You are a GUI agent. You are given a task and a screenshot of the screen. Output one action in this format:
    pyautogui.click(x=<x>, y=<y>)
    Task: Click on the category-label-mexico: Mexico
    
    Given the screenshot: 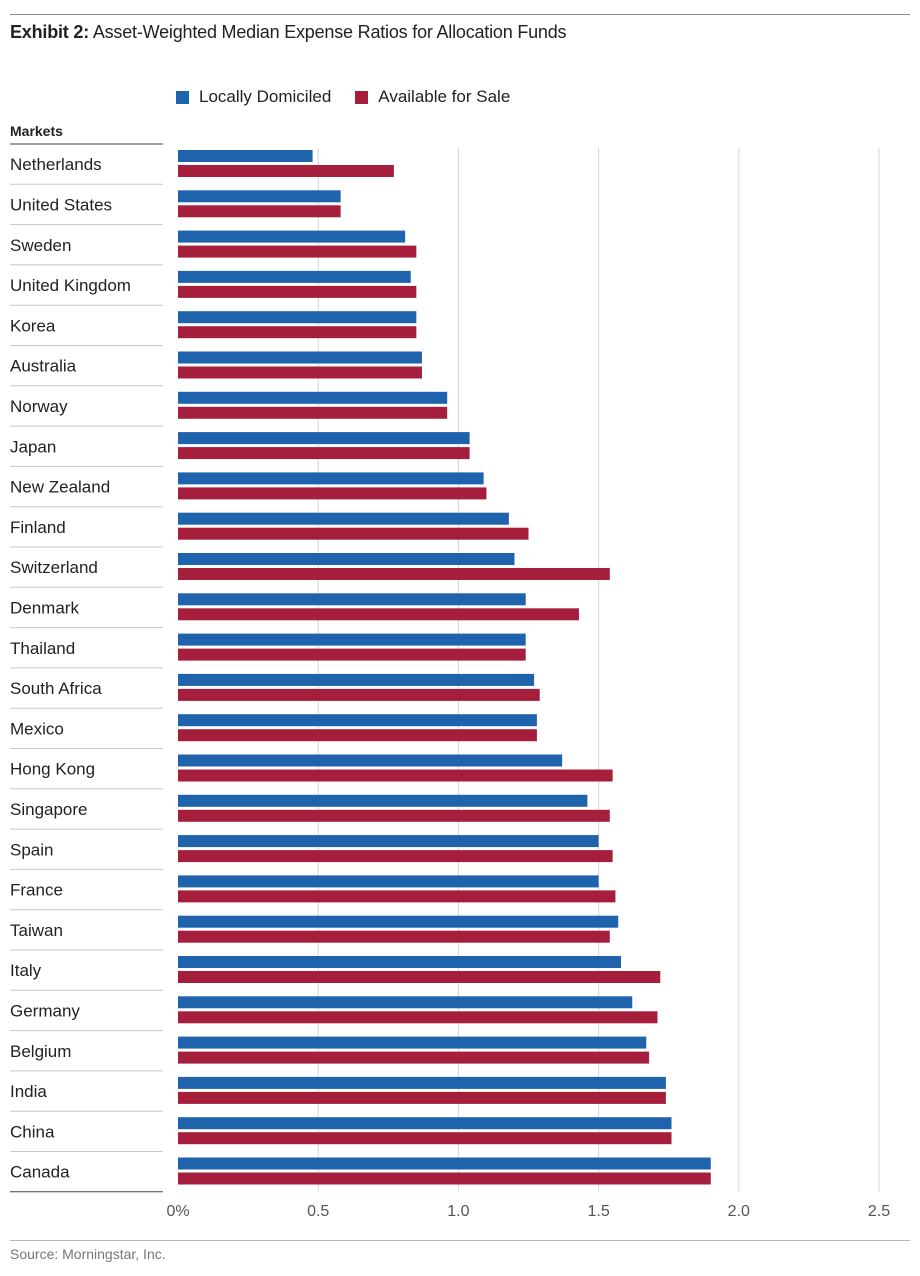 What is the action you would take?
    pyautogui.click(x=37, y=728)
    